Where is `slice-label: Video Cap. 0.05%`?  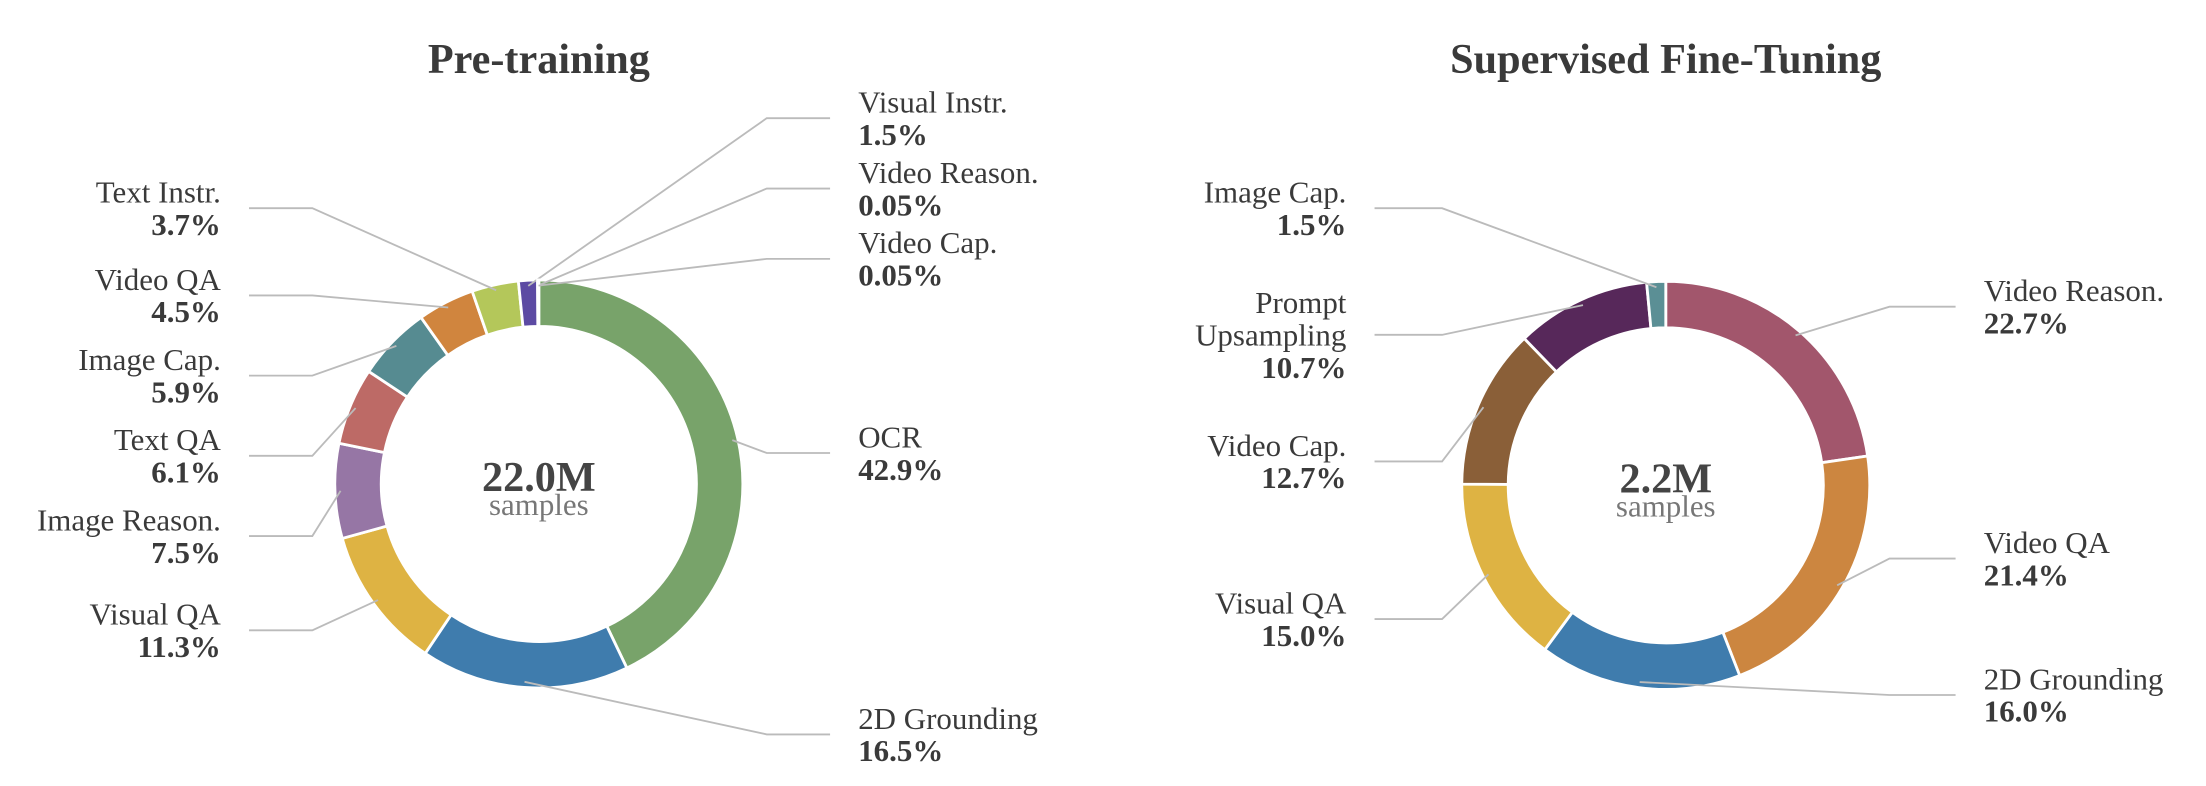 slice-label: Video Cap. 0.05% is located at coordinates (927, 259).